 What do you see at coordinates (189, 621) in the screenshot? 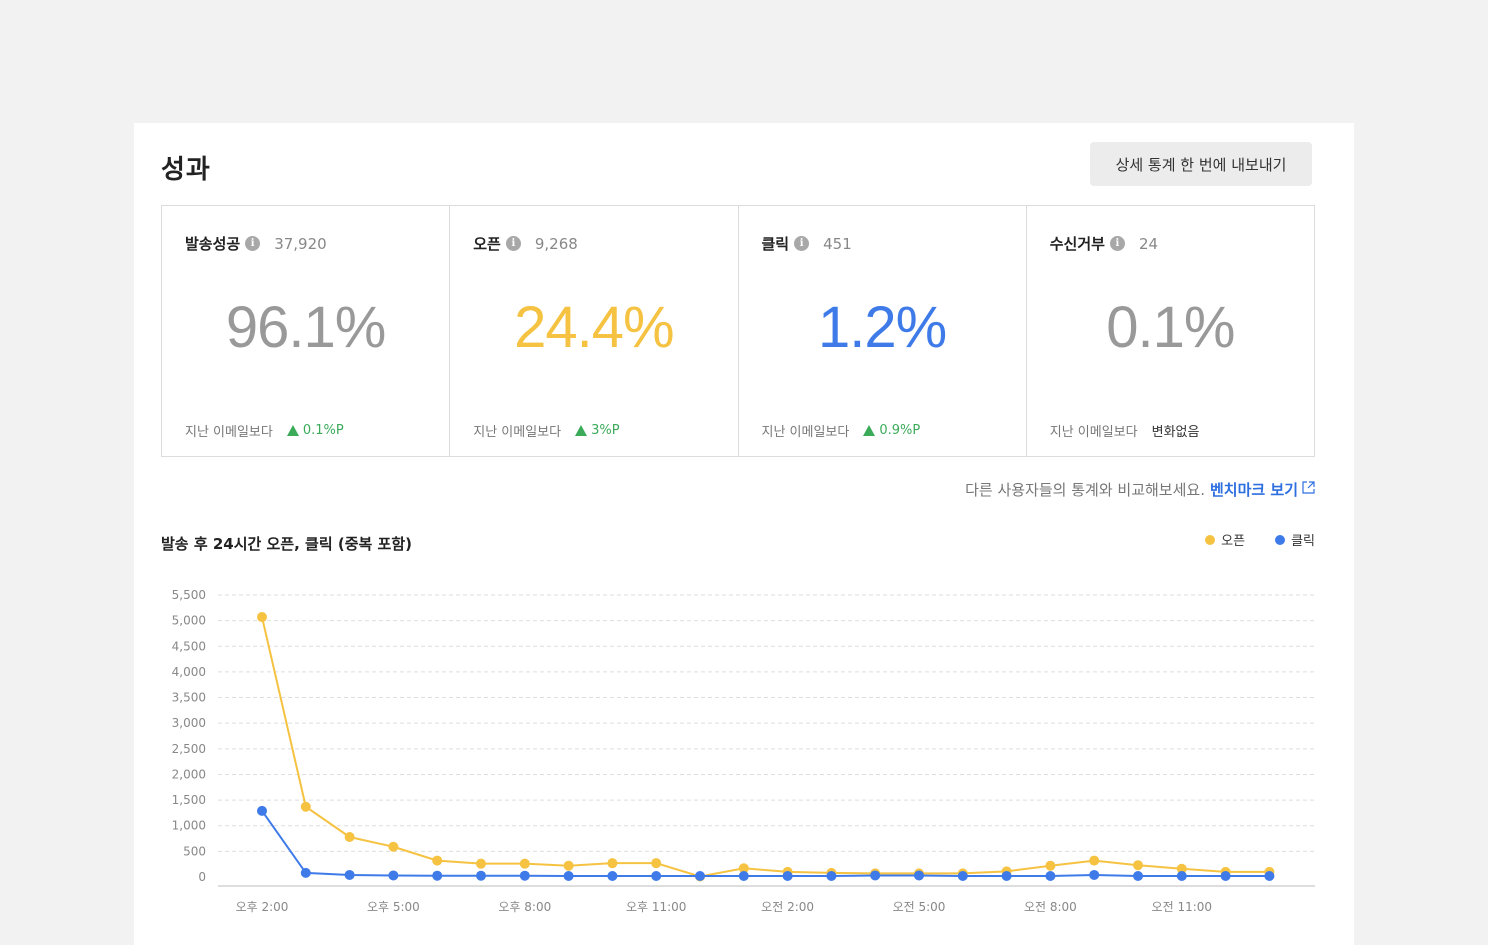
I see `y-tick-label: 5,000` at bounding box center [189, 621].